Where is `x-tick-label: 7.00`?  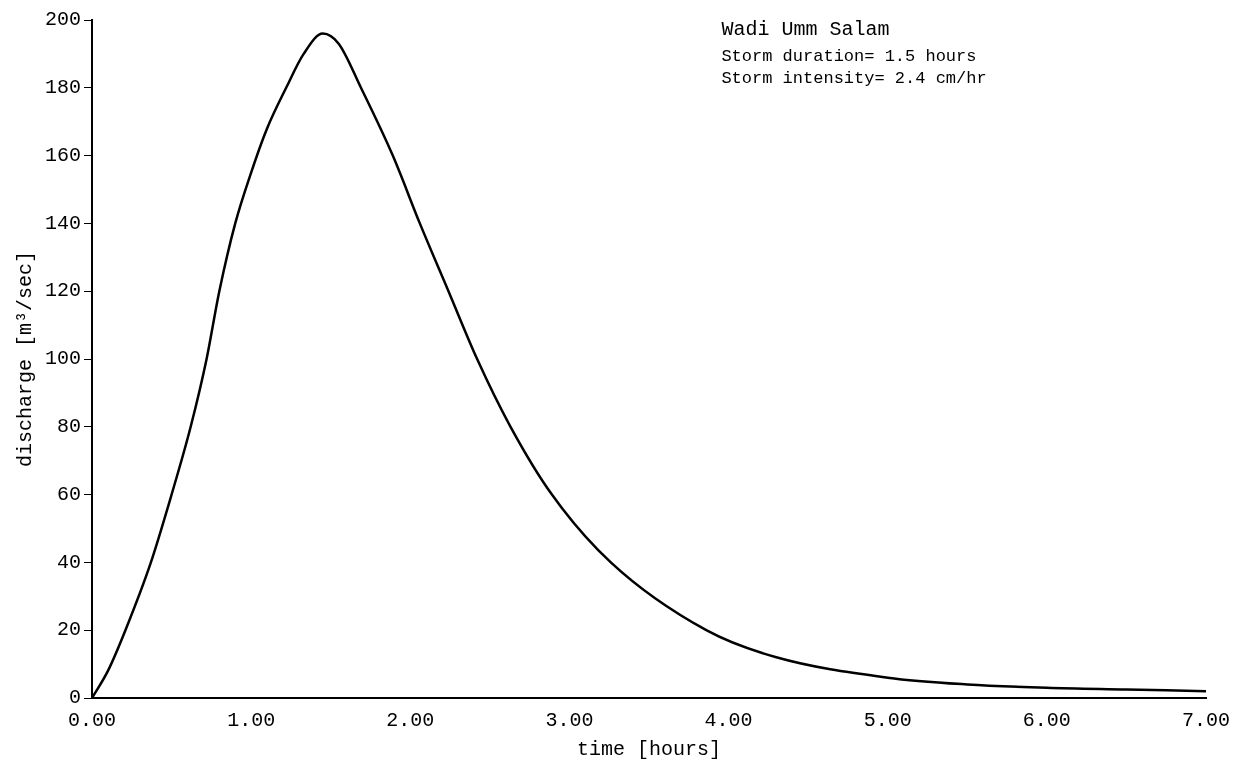
x-tick-label: 7.00 is located at coordinates (1206, 721).